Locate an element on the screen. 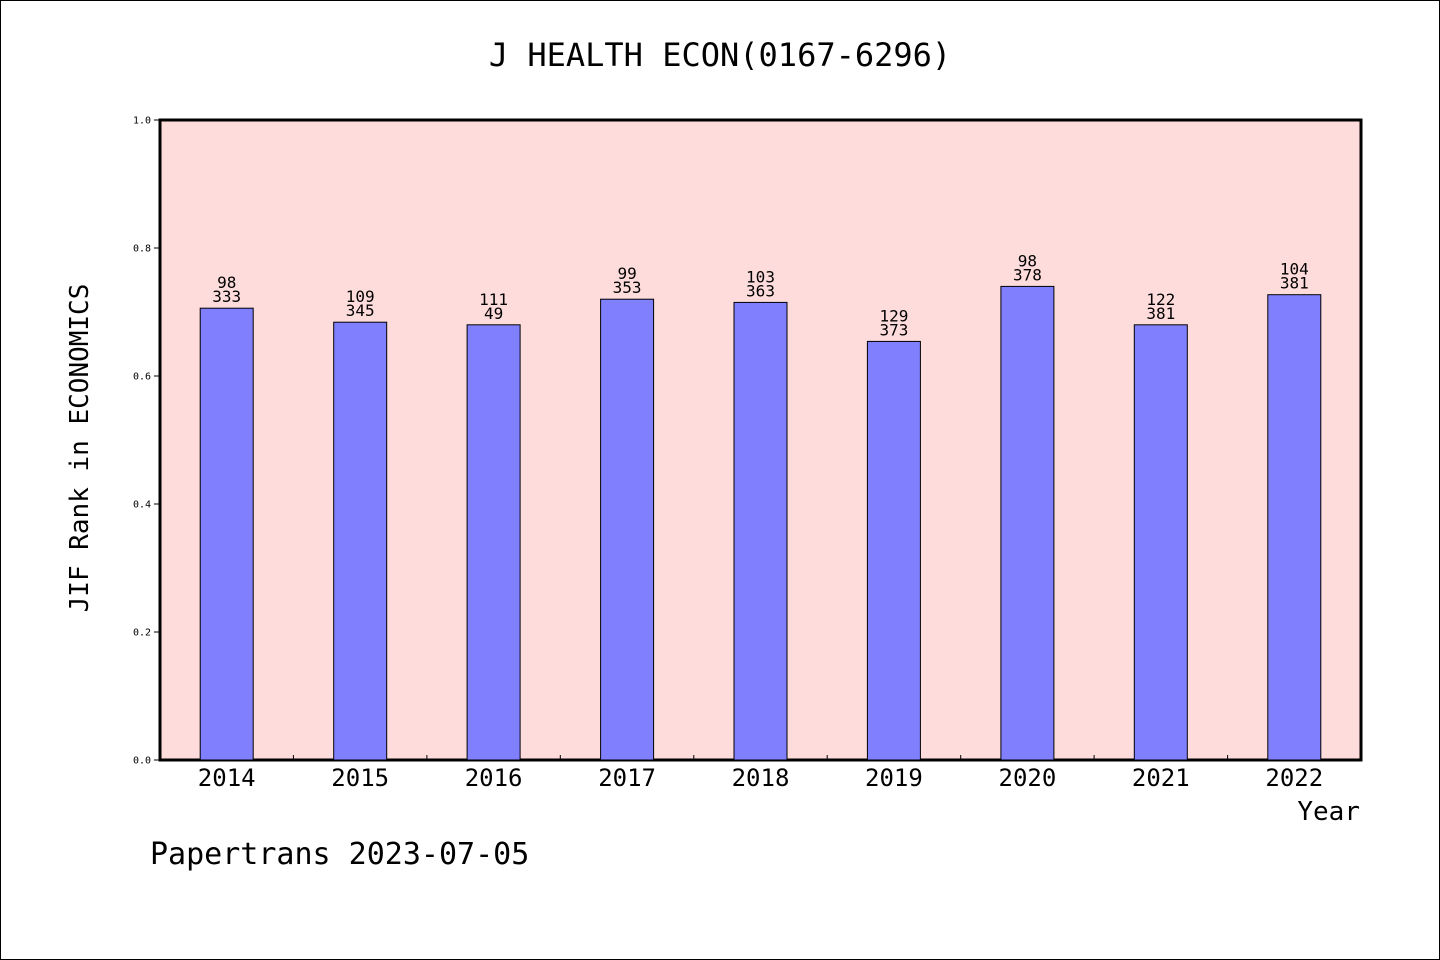 The width and height of the screenshot is (1440, 960). y-tick-label: 0.0 is located at coordinates (142, 761).